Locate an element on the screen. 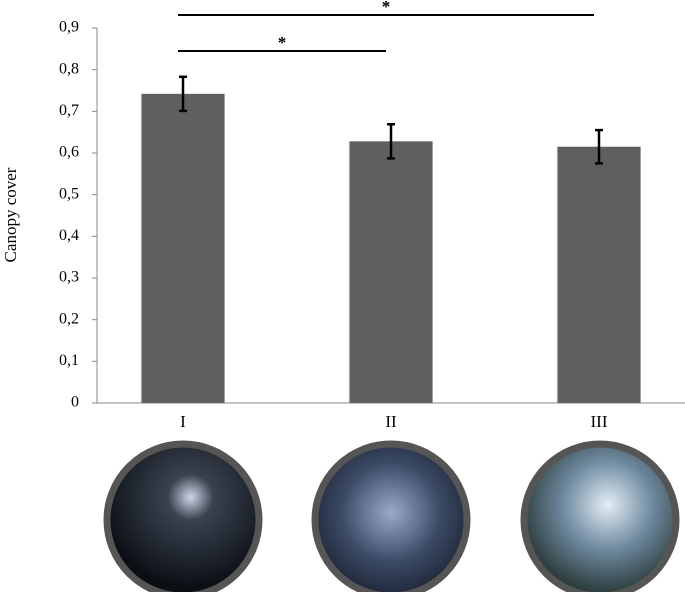 The height and width of the screenshot is (592, 685). x-tick-label: II is located at coordinates (391, 421).